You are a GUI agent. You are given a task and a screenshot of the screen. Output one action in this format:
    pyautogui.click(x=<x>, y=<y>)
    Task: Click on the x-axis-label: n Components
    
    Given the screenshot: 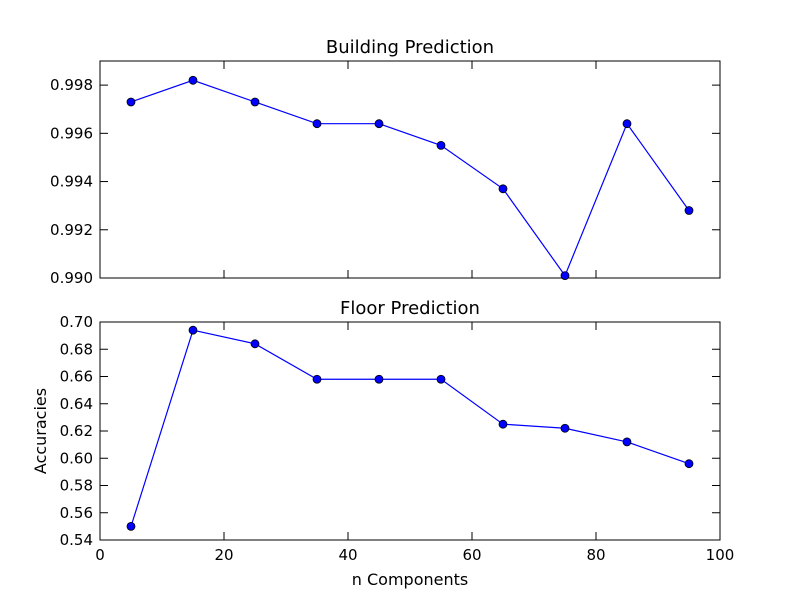 What is the action you would take?
    pyautogui.click(x=410, y=579)
    